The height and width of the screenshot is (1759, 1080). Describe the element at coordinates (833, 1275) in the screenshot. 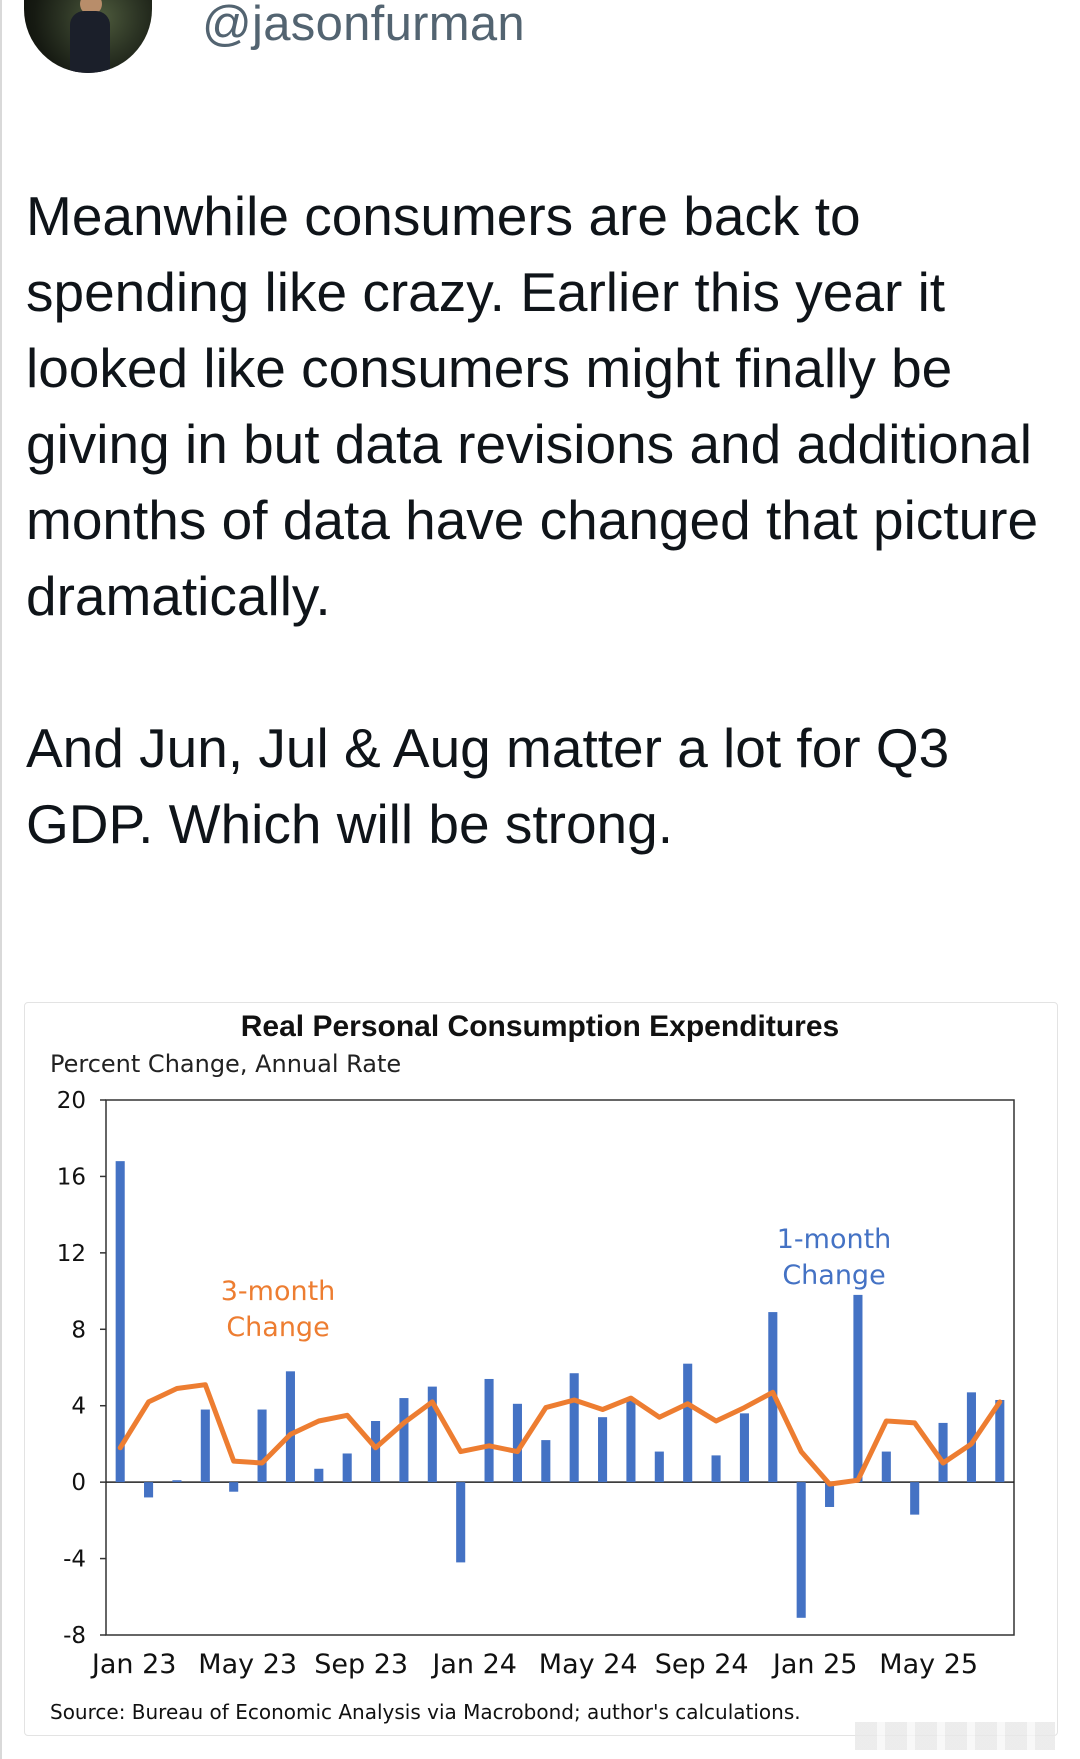

I see `annotation-1month: Change` at that location.